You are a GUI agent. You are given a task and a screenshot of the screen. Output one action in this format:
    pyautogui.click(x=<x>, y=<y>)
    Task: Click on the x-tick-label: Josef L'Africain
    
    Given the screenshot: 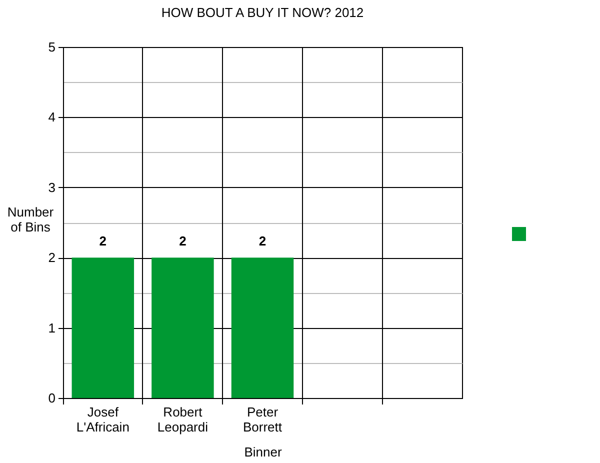 What is the action you would take?
    pyautogui.click(x=103, y=419)
    